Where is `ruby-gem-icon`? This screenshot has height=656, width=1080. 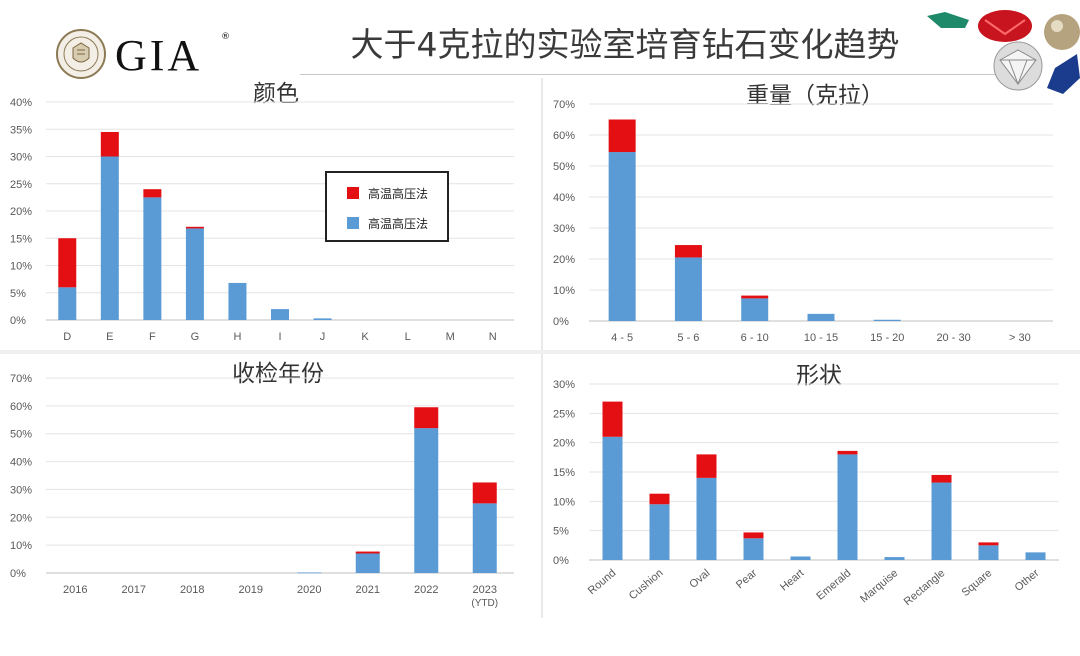 ruby-gem-icon is located at coordinates (1005, 26).